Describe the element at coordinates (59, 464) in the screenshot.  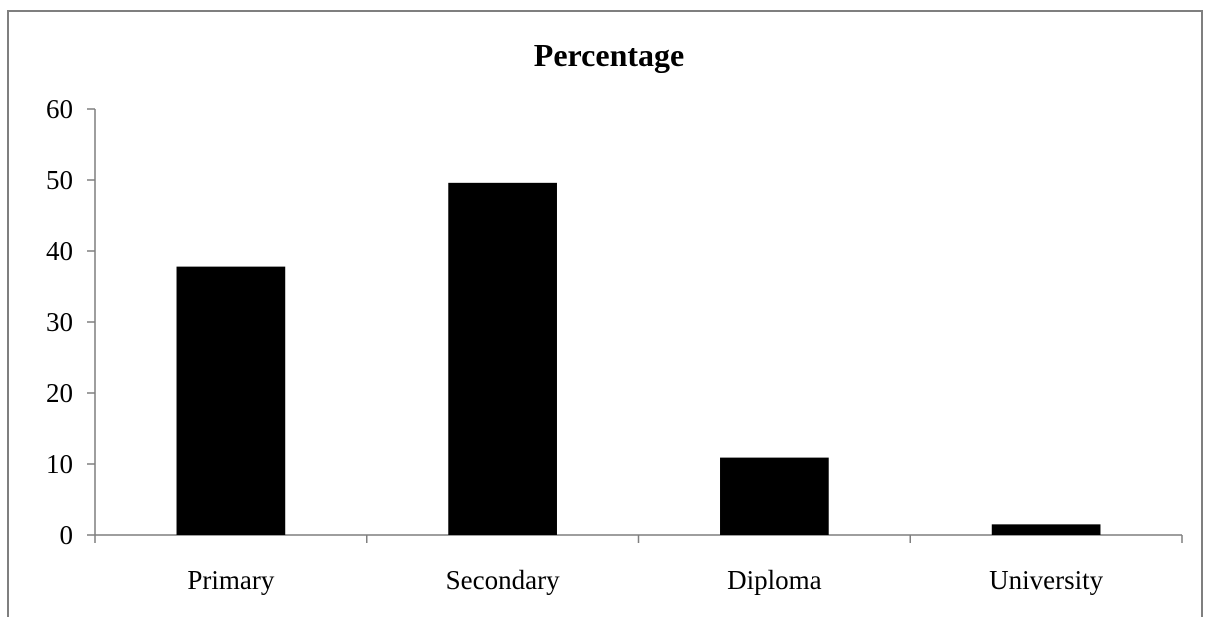
I see `y-tick-label: 10` at that location.